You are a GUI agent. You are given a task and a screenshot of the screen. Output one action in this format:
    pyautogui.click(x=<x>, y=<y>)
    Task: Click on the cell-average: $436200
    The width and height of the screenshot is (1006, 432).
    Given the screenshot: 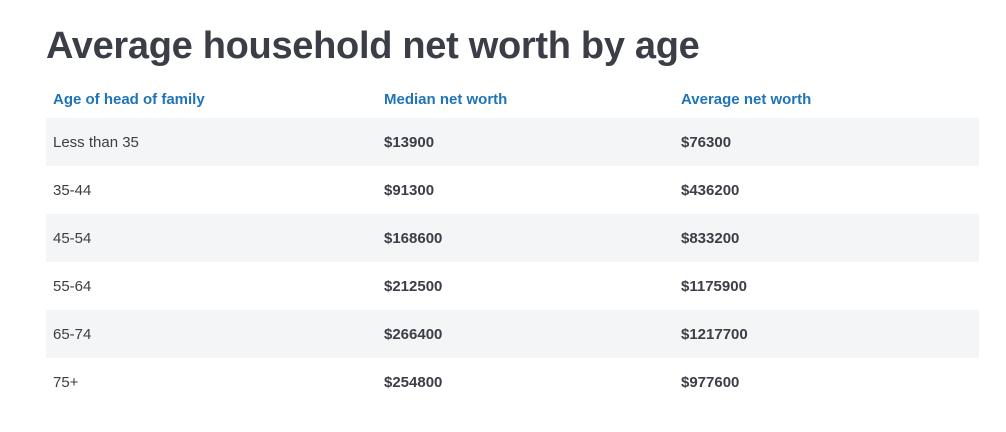 What is the action you would take?
    pyautogui.click(x=710, y=190)
    